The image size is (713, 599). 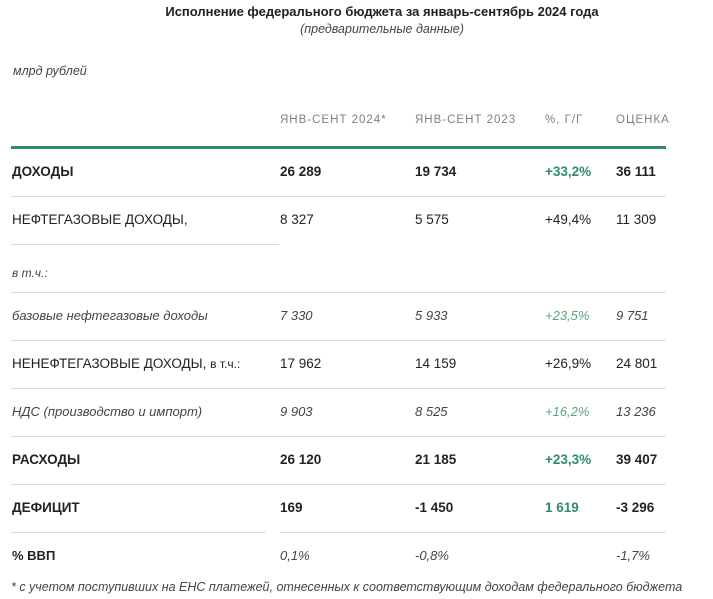 What do you see at coordinates (225, 364) in the screenshot?
I see `row-label-suffix: в т.ч.:` at bounding box center [225, 364].